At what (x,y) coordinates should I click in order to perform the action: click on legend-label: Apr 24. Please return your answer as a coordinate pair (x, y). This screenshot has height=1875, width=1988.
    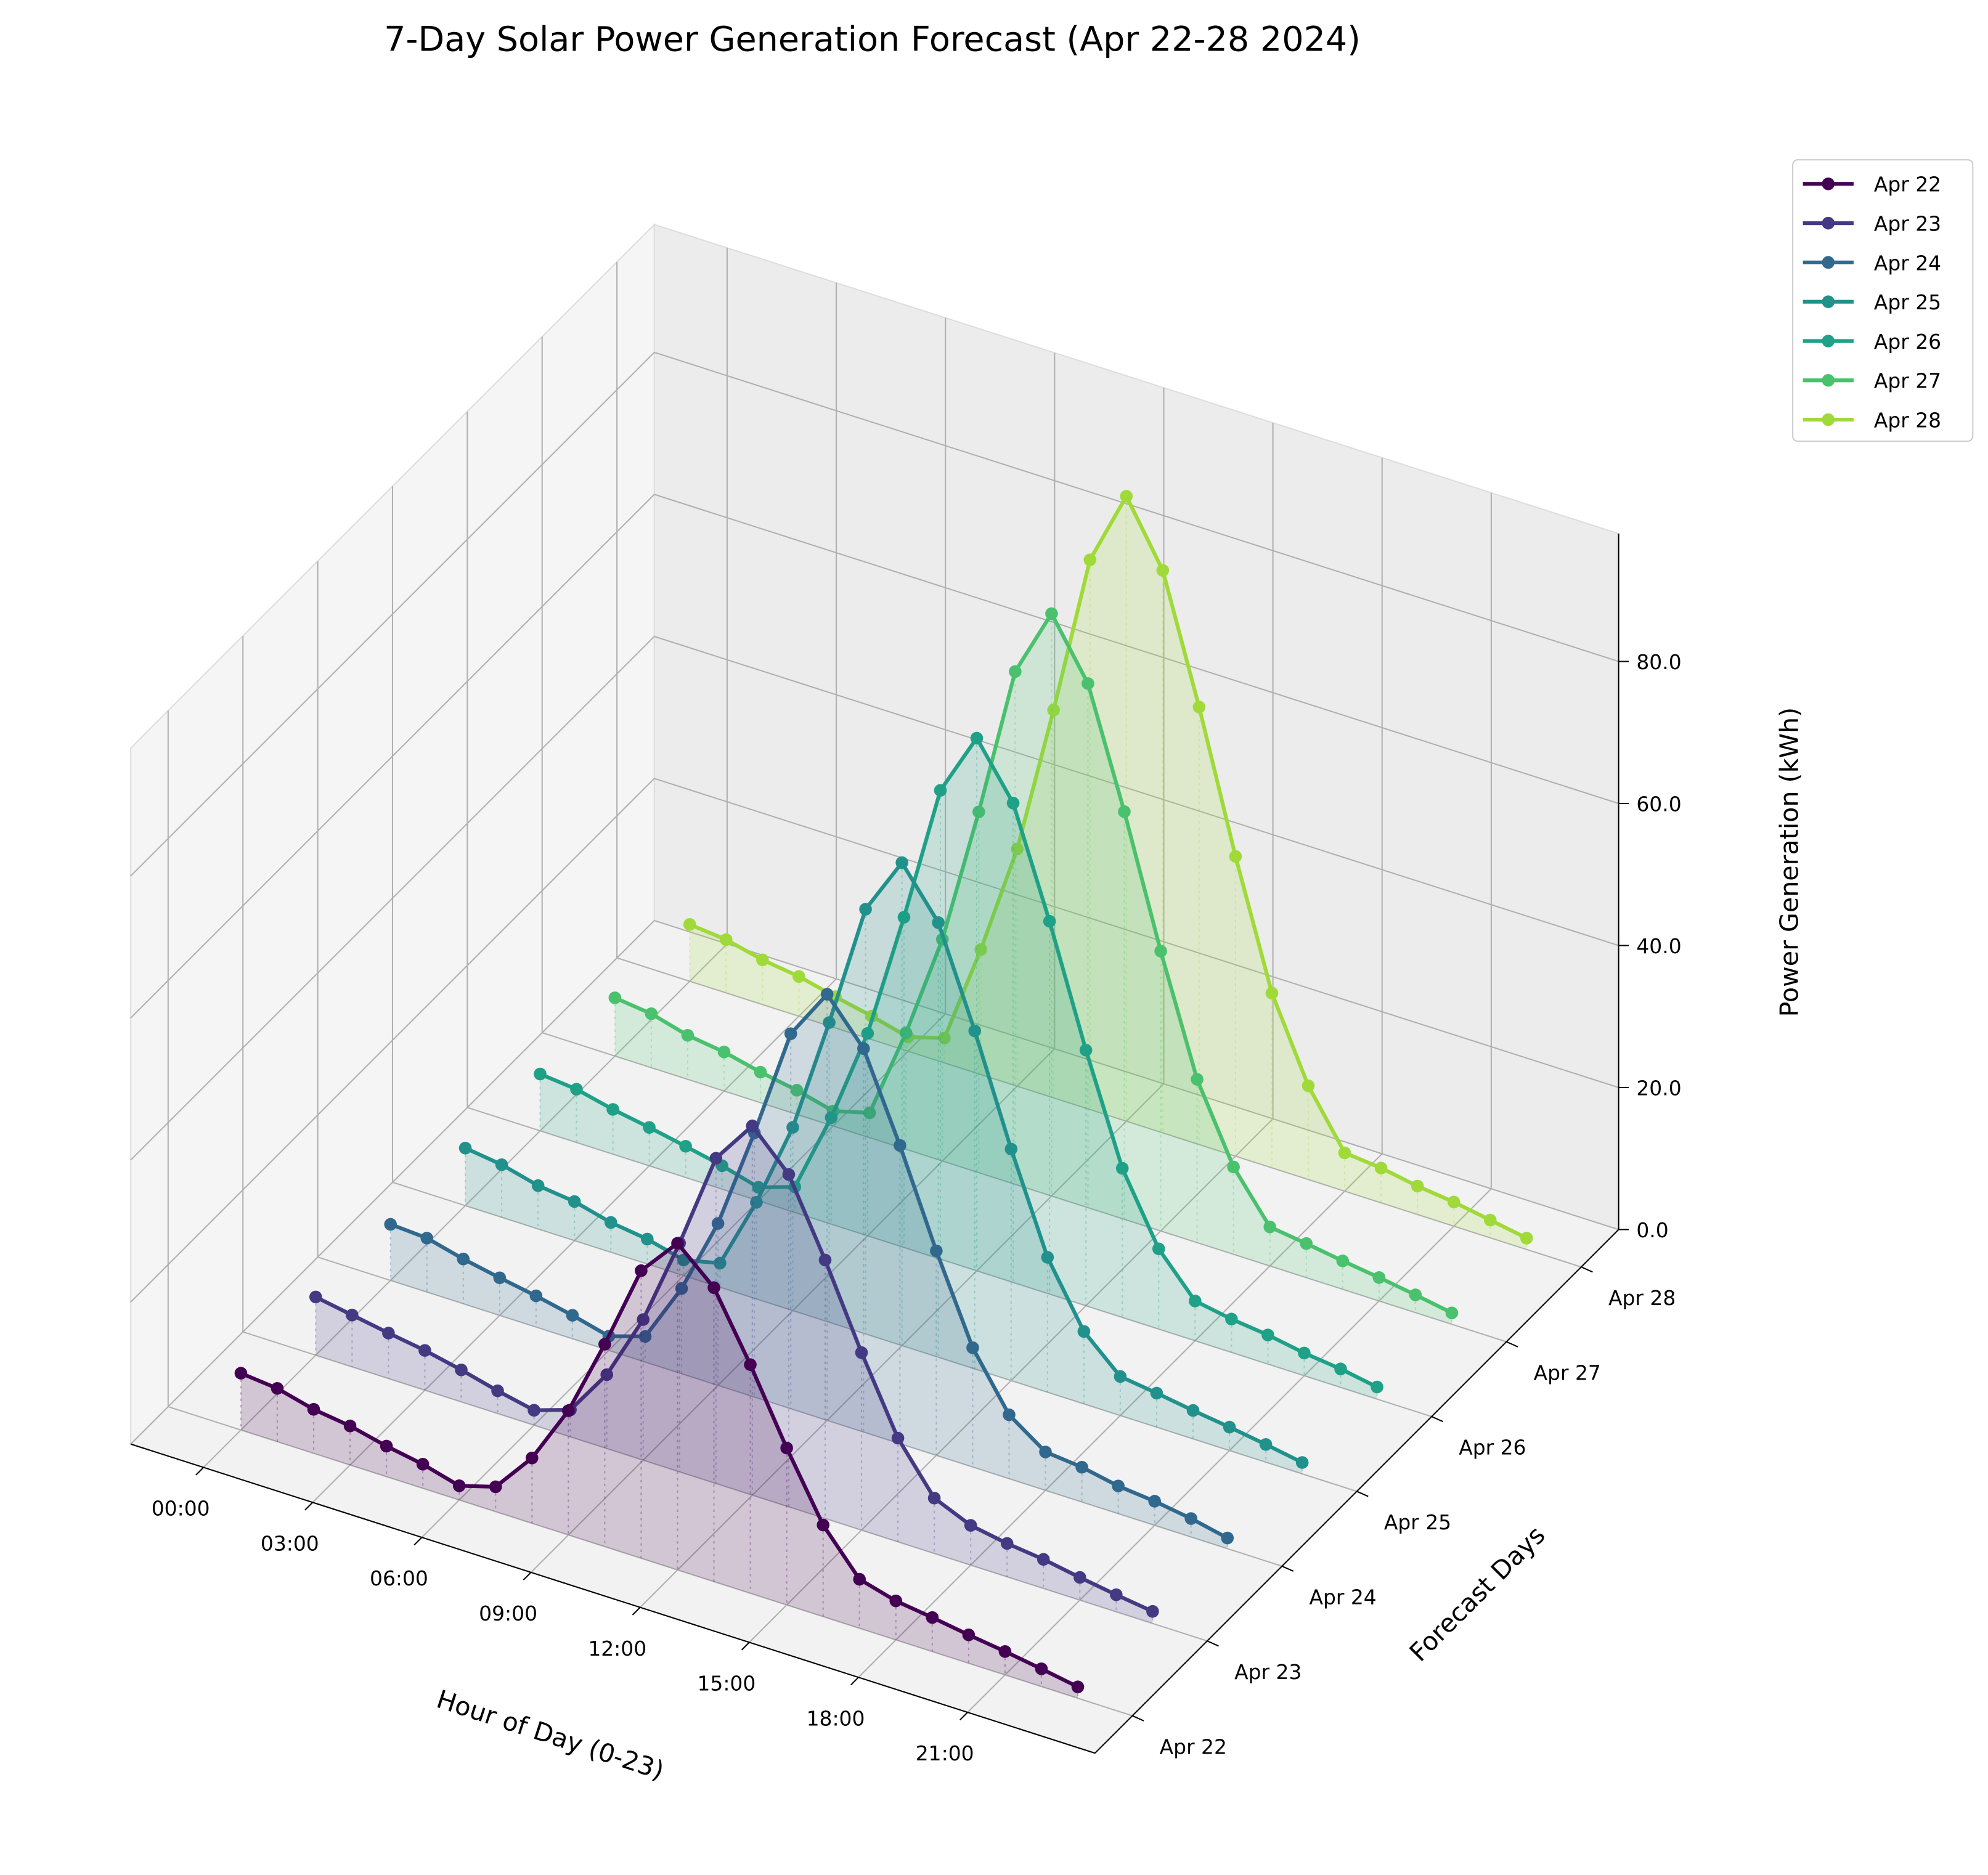
    Looking at the image, I should click on (1907, 263).